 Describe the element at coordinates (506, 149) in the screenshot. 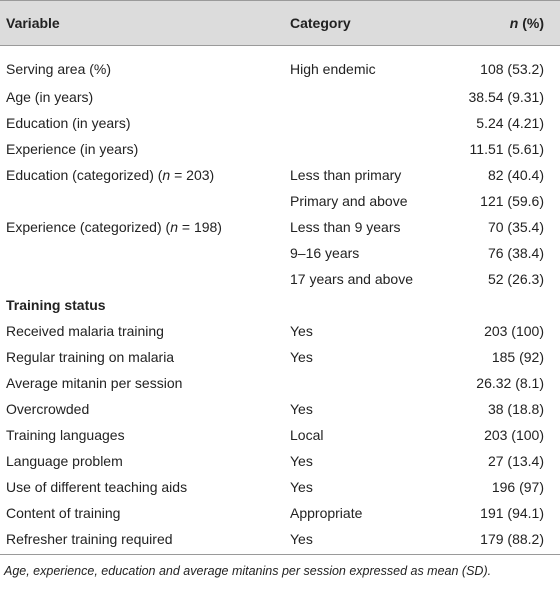

I see `cell-value: 11.51 (5.61)` at that location.